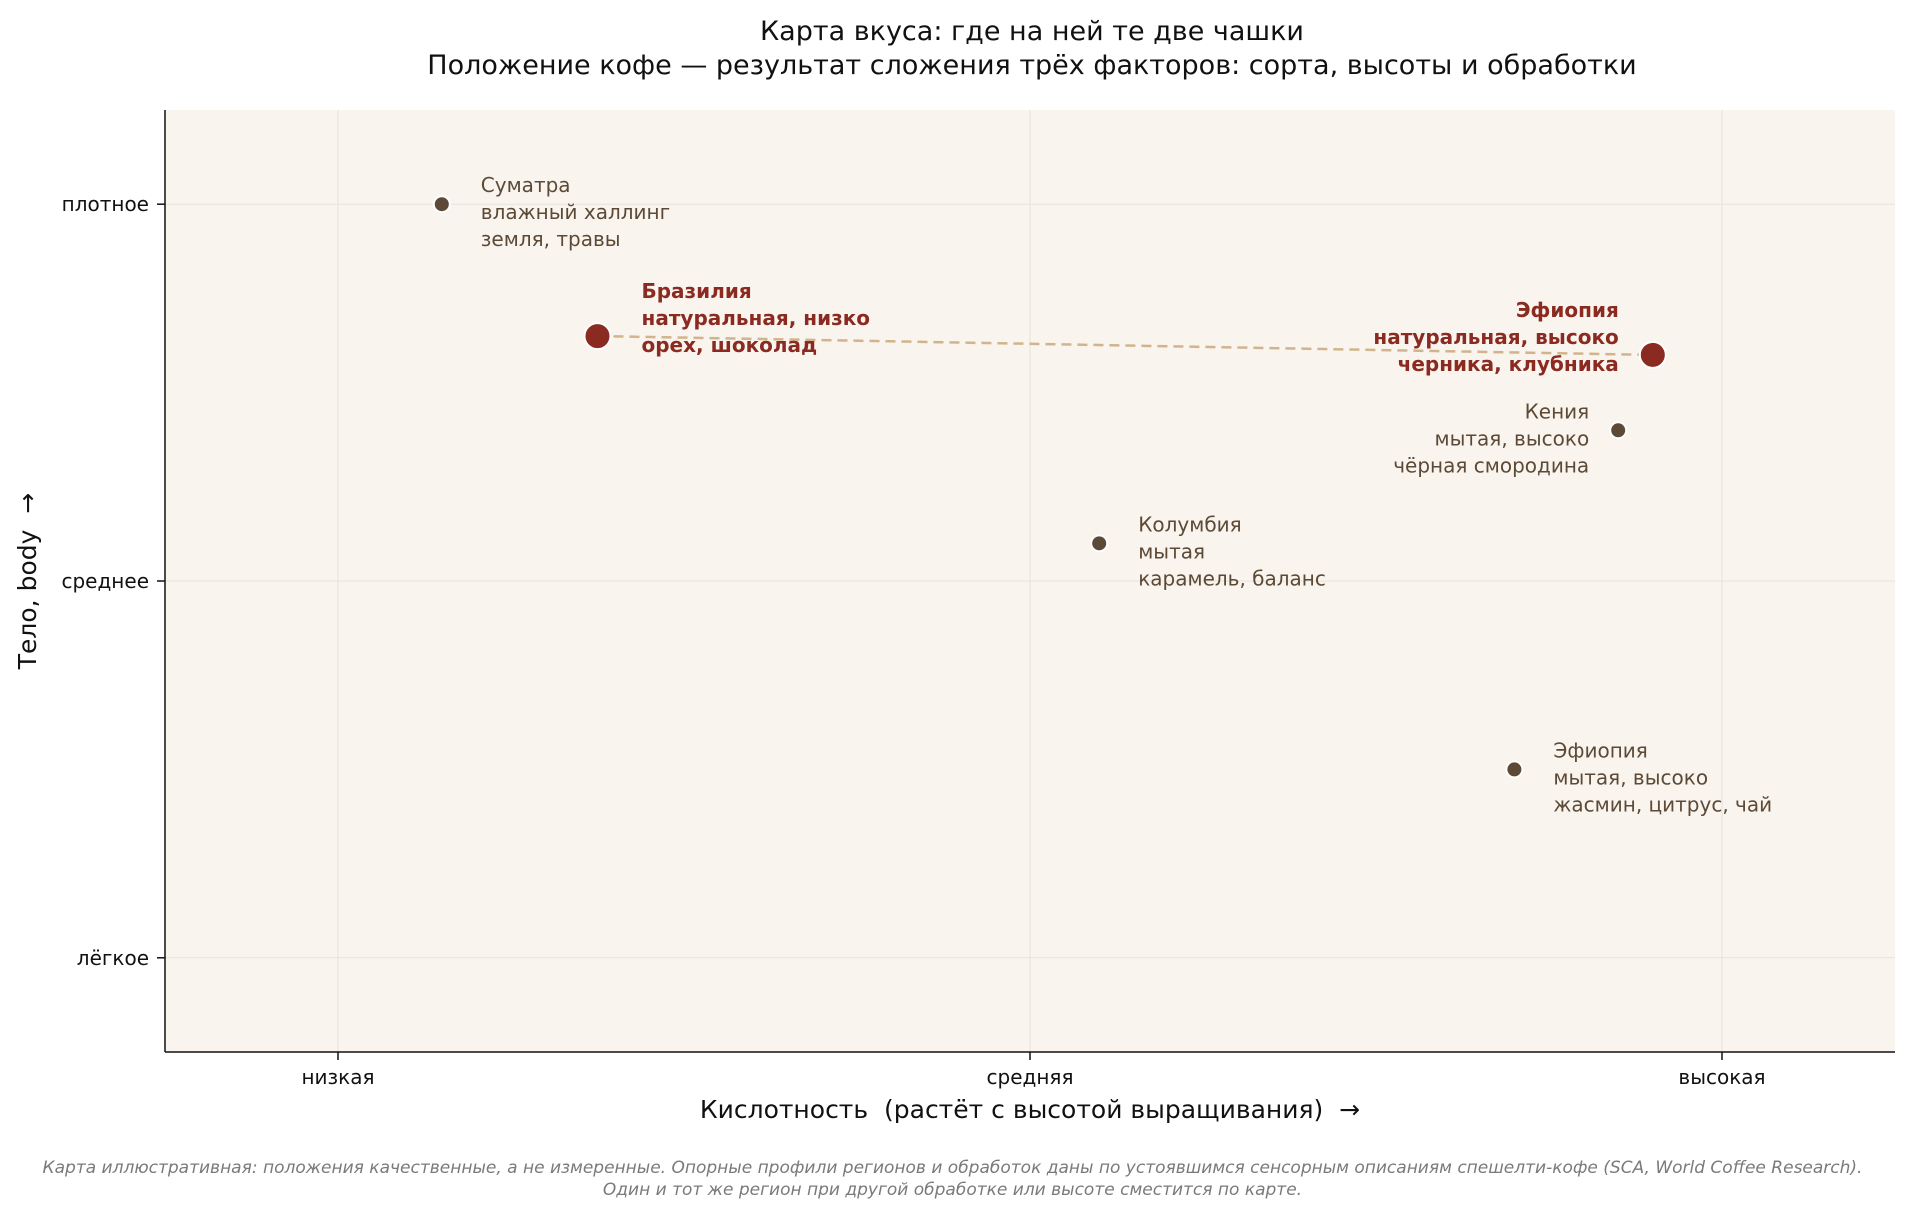 The height and width of the screenshot is (1214, 1905). Describe the element at coordinates (730, 345) in the screenshot. I see `point-label: орех, шоколад` at that location.